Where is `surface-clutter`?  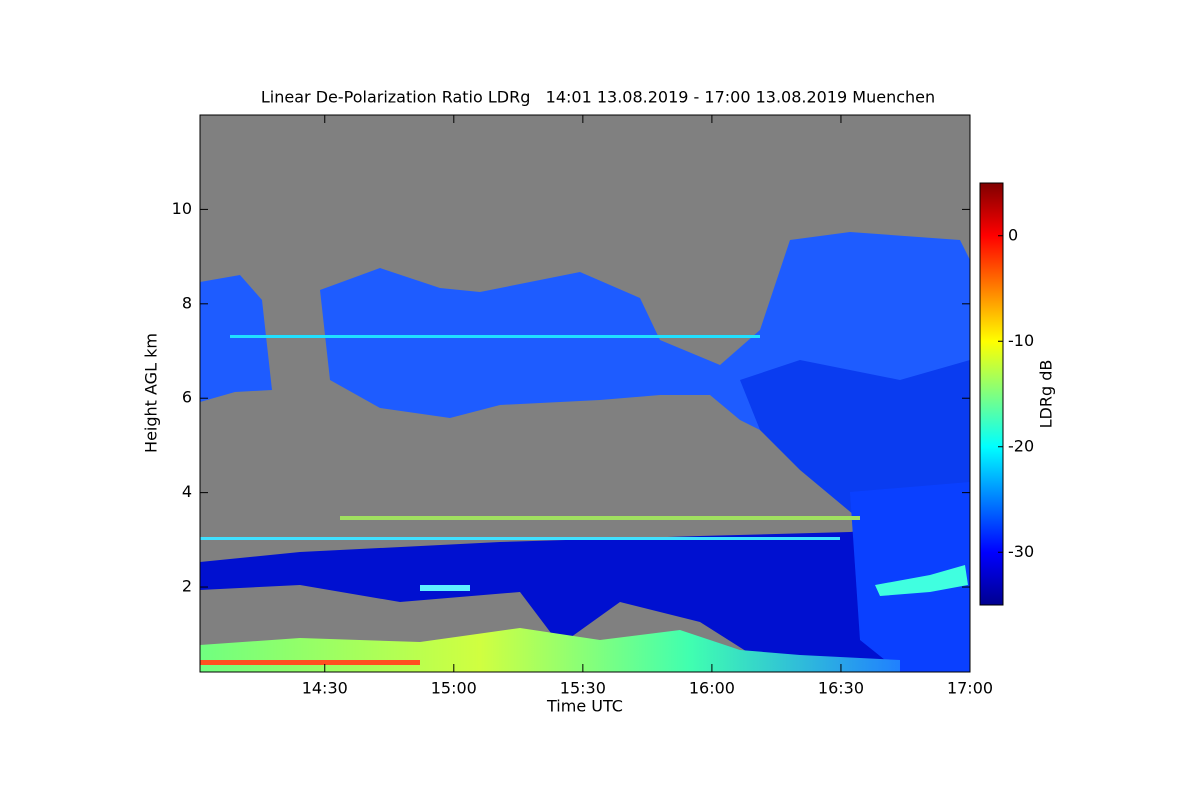
surface-clutter is located at coordinates (310, 662).